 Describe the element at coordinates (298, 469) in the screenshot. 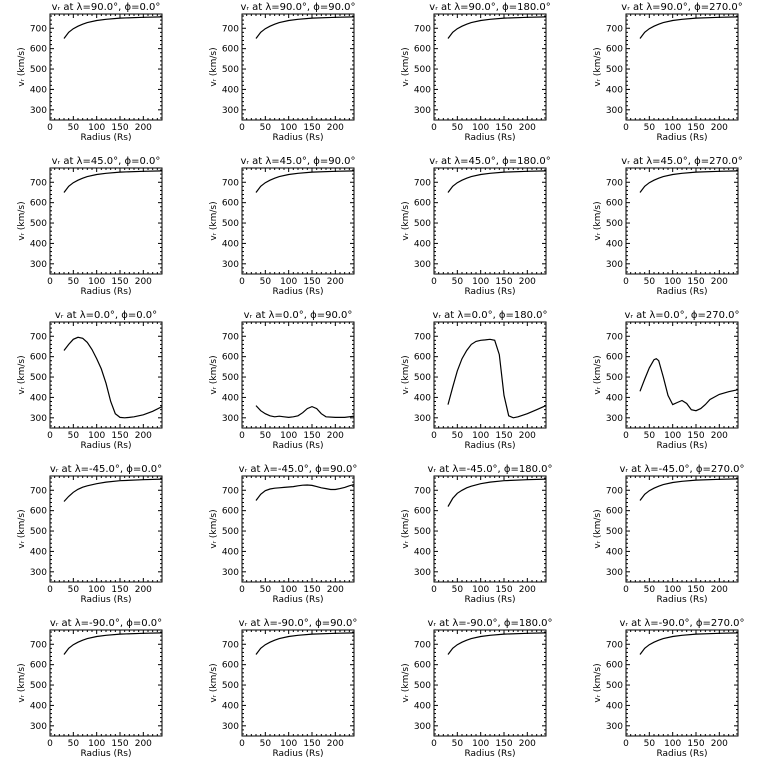

I see `chart-title: vᵣ at λ=-45.0°, ϕ=90.0°` at that location.